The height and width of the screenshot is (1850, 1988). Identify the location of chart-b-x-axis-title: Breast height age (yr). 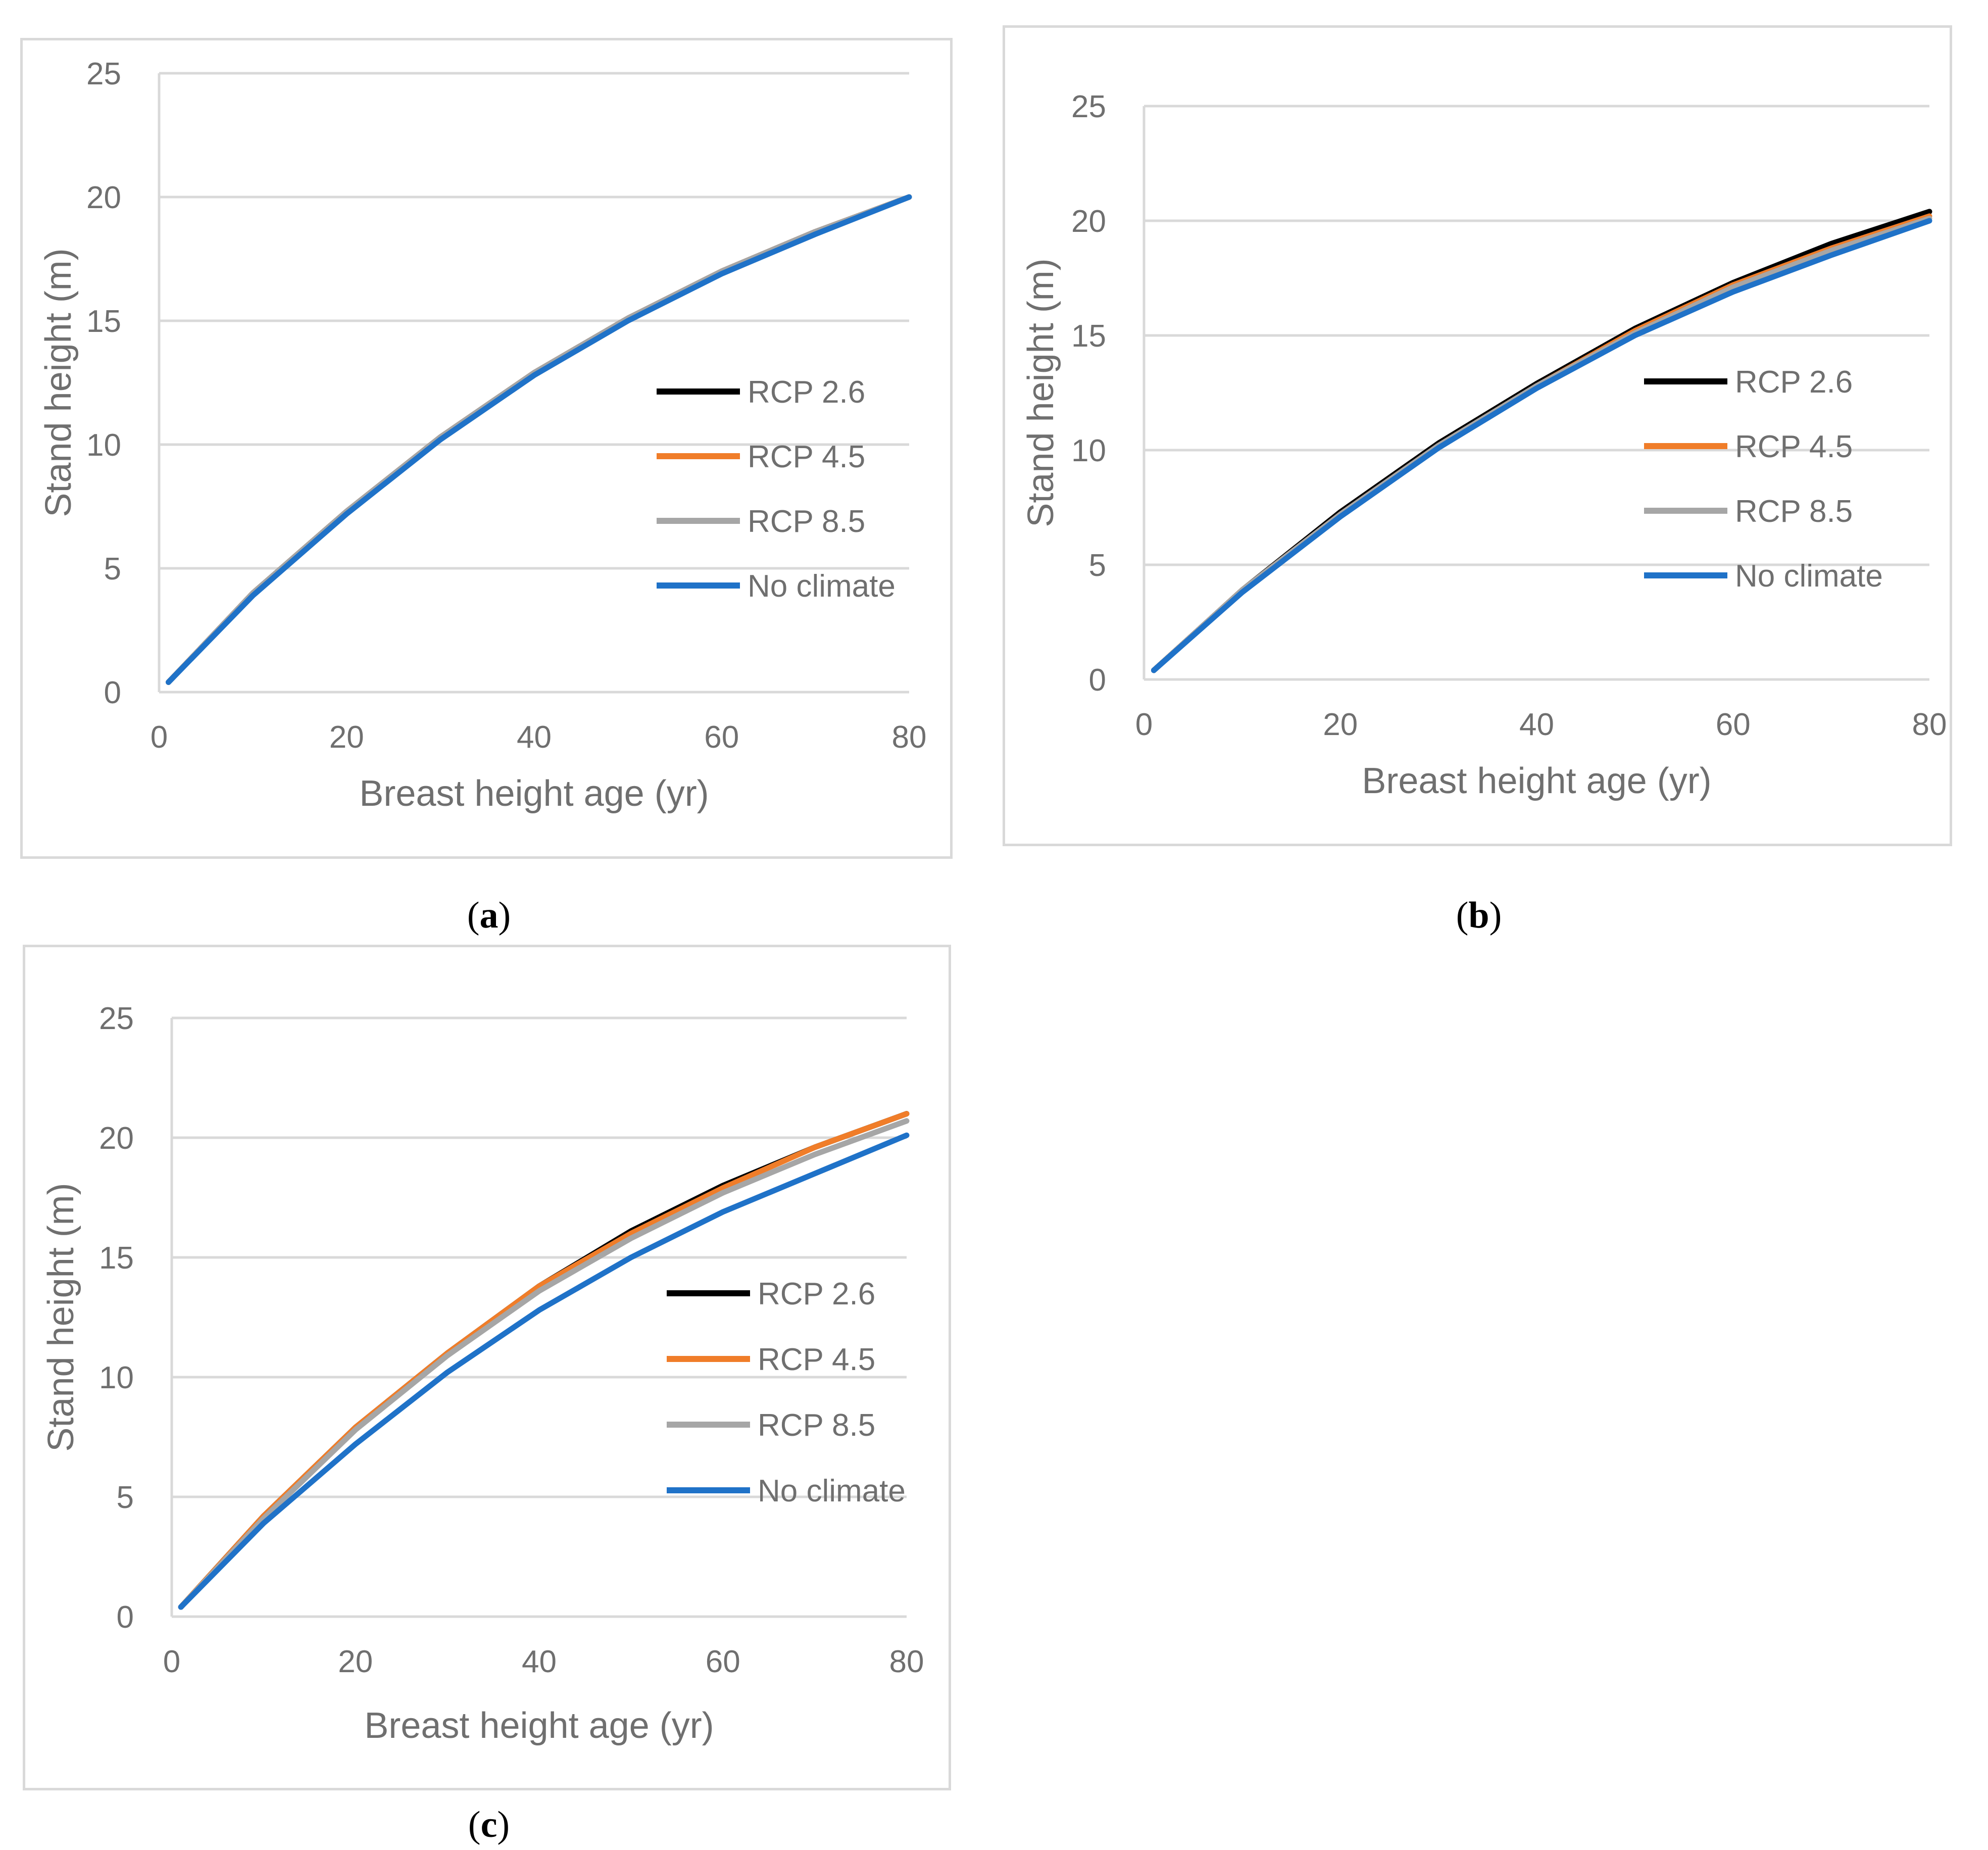
(1537, 781).